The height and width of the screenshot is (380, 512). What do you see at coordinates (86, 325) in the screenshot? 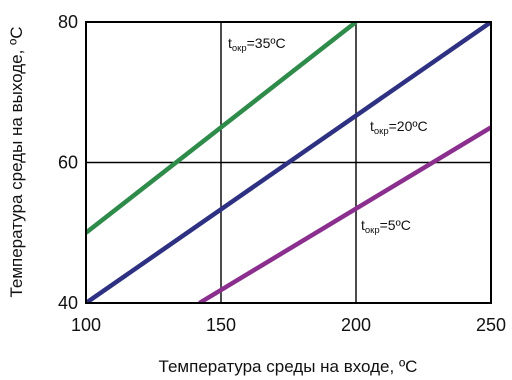
I see `x-tick-label: 100` at bounding box center [86, 325].